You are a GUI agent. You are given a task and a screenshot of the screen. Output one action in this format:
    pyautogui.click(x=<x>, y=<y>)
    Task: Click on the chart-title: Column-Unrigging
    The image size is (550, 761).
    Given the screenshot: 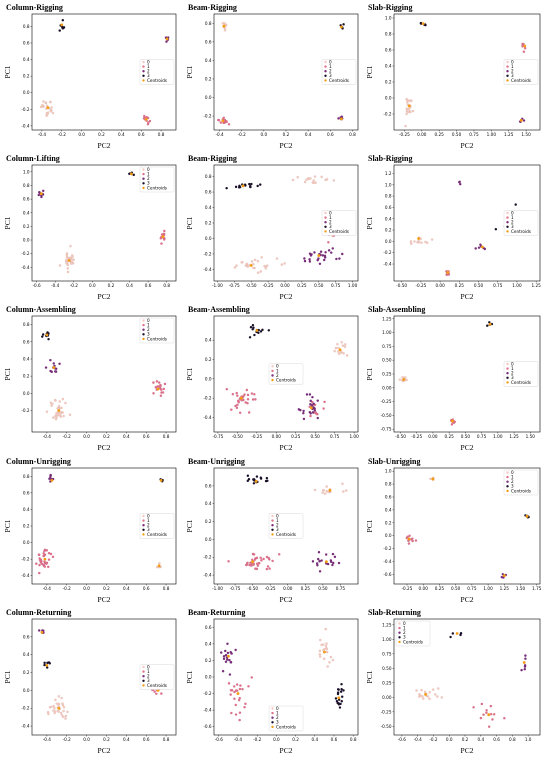 What is the action you would take?
    pyautogui.click(x=38, y=461)
    